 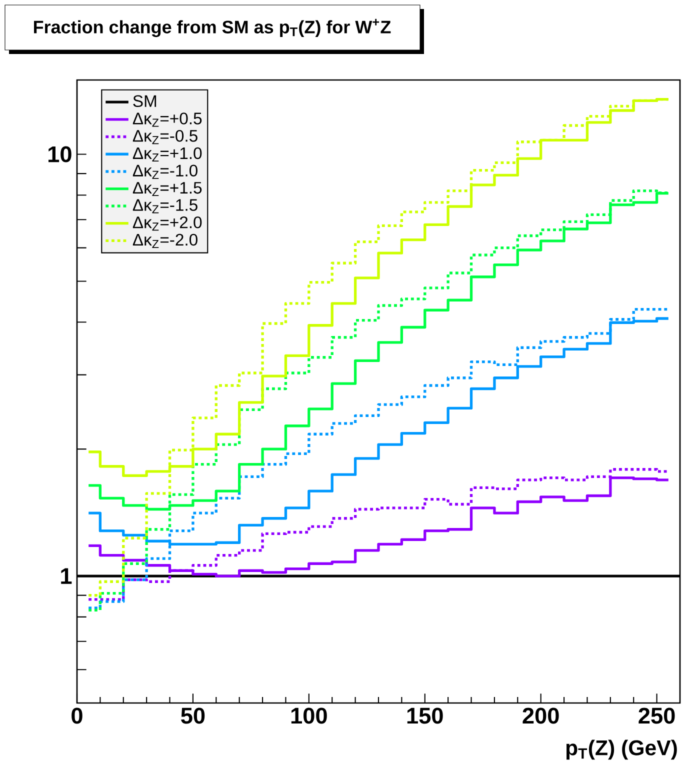 What do you see at coordinates (656, 716) in the screenshot?
I see `x-tick-label: 250` at bounding box center [656, 716].